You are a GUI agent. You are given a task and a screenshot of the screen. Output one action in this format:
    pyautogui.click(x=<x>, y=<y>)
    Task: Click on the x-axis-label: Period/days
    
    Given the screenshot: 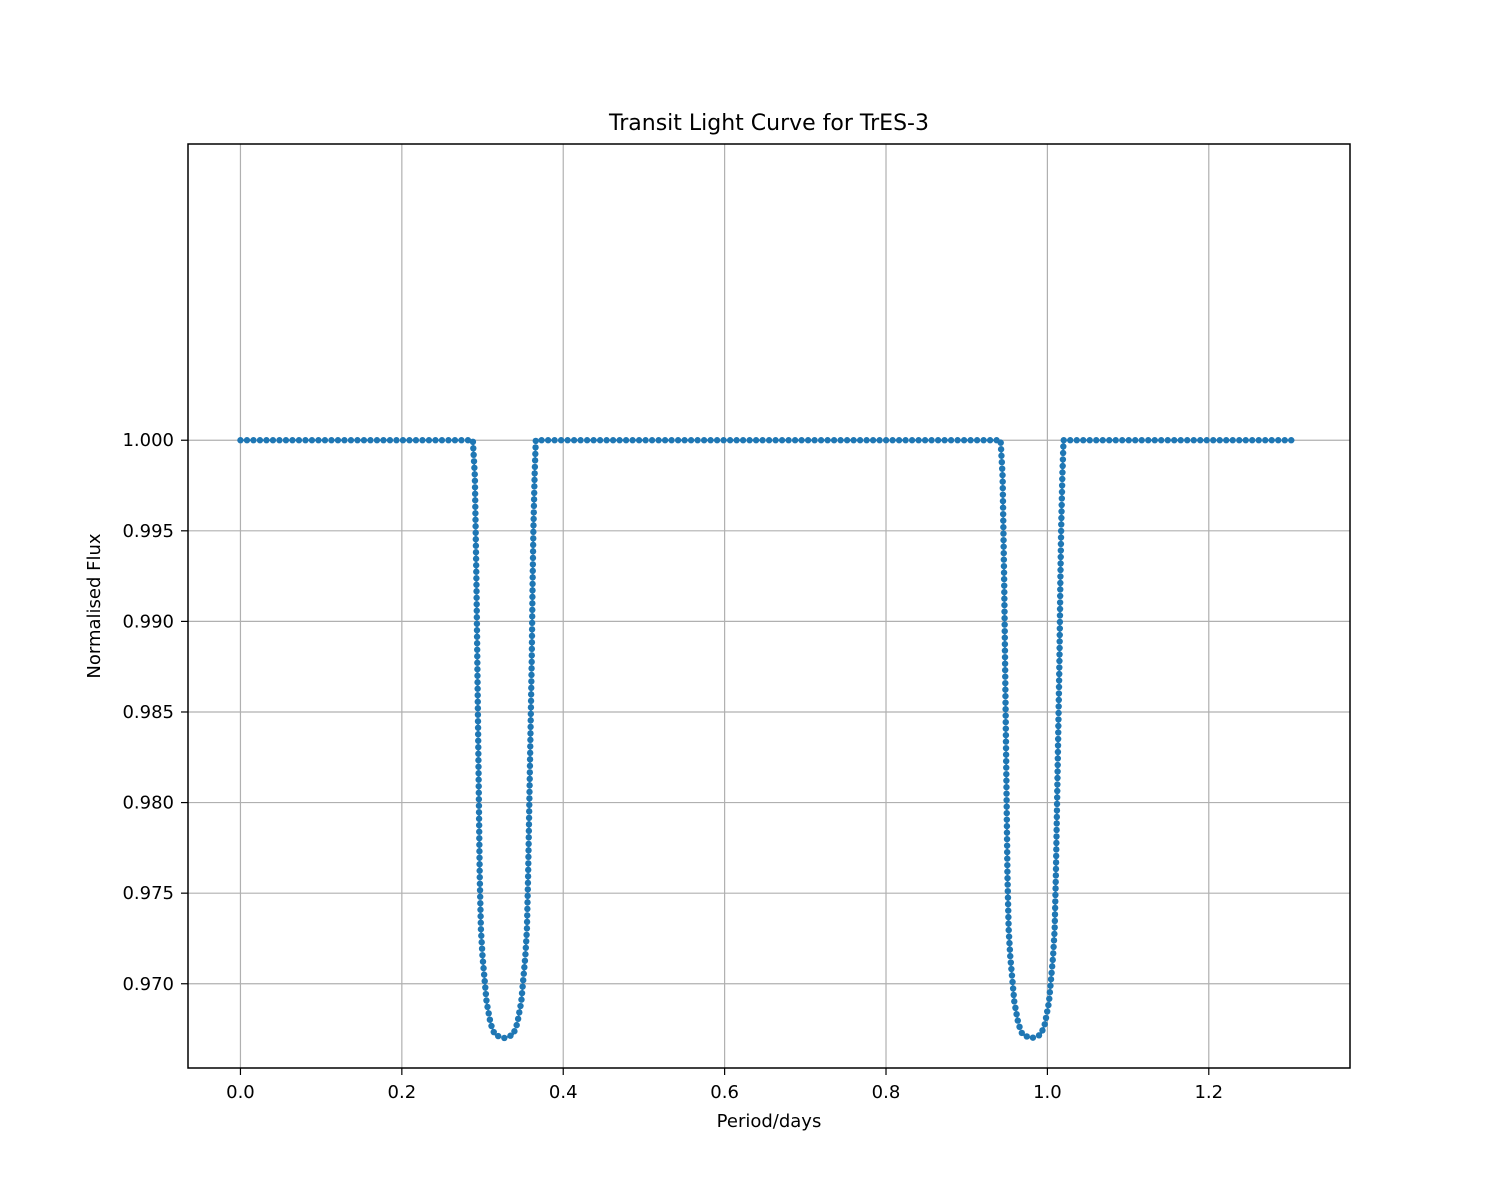 What is the action you would take?
    pyautogui.click(x=769, y=1121)
    